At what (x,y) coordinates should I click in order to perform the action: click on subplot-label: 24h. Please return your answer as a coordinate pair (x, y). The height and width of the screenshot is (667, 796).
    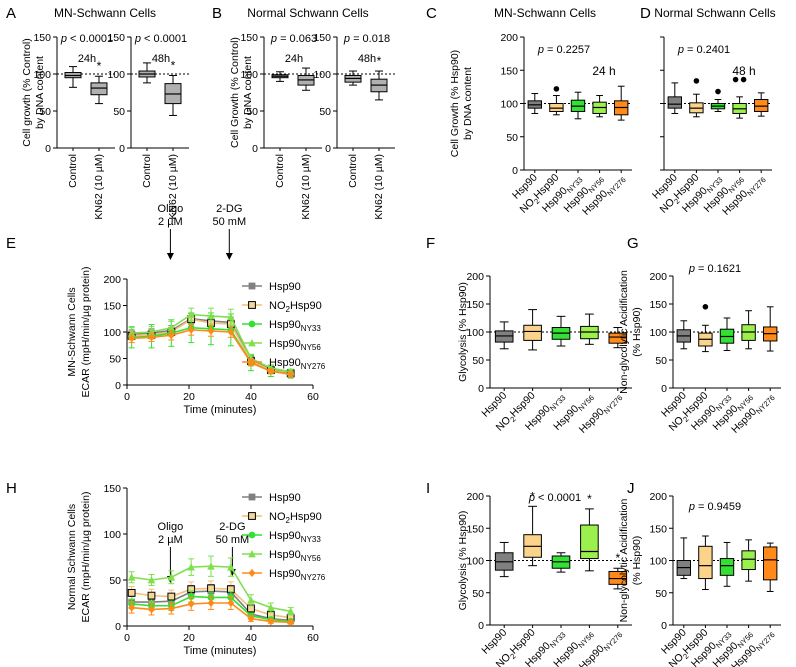
    Looking at the image, I should click on (294, 59).